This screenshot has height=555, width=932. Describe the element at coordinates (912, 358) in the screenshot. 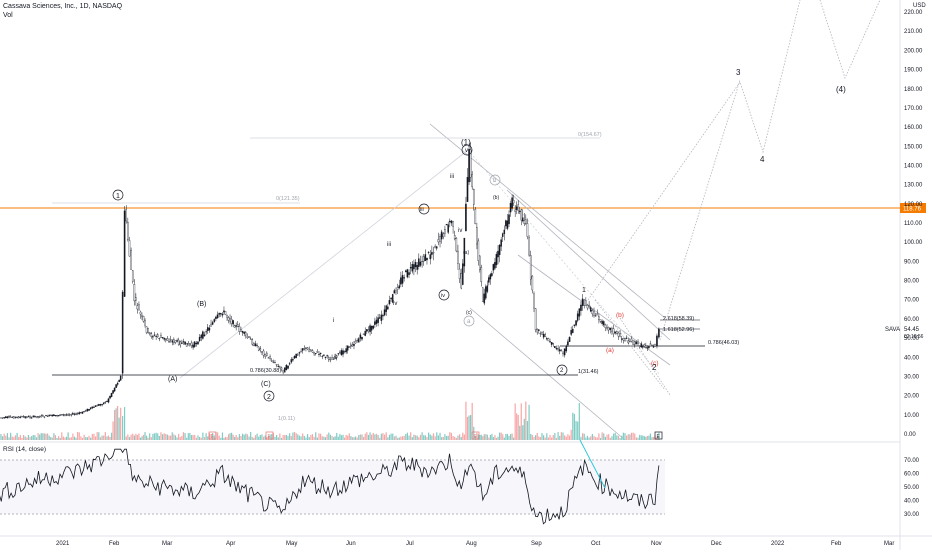

I see `price-tick-label: 40.00` at that location.